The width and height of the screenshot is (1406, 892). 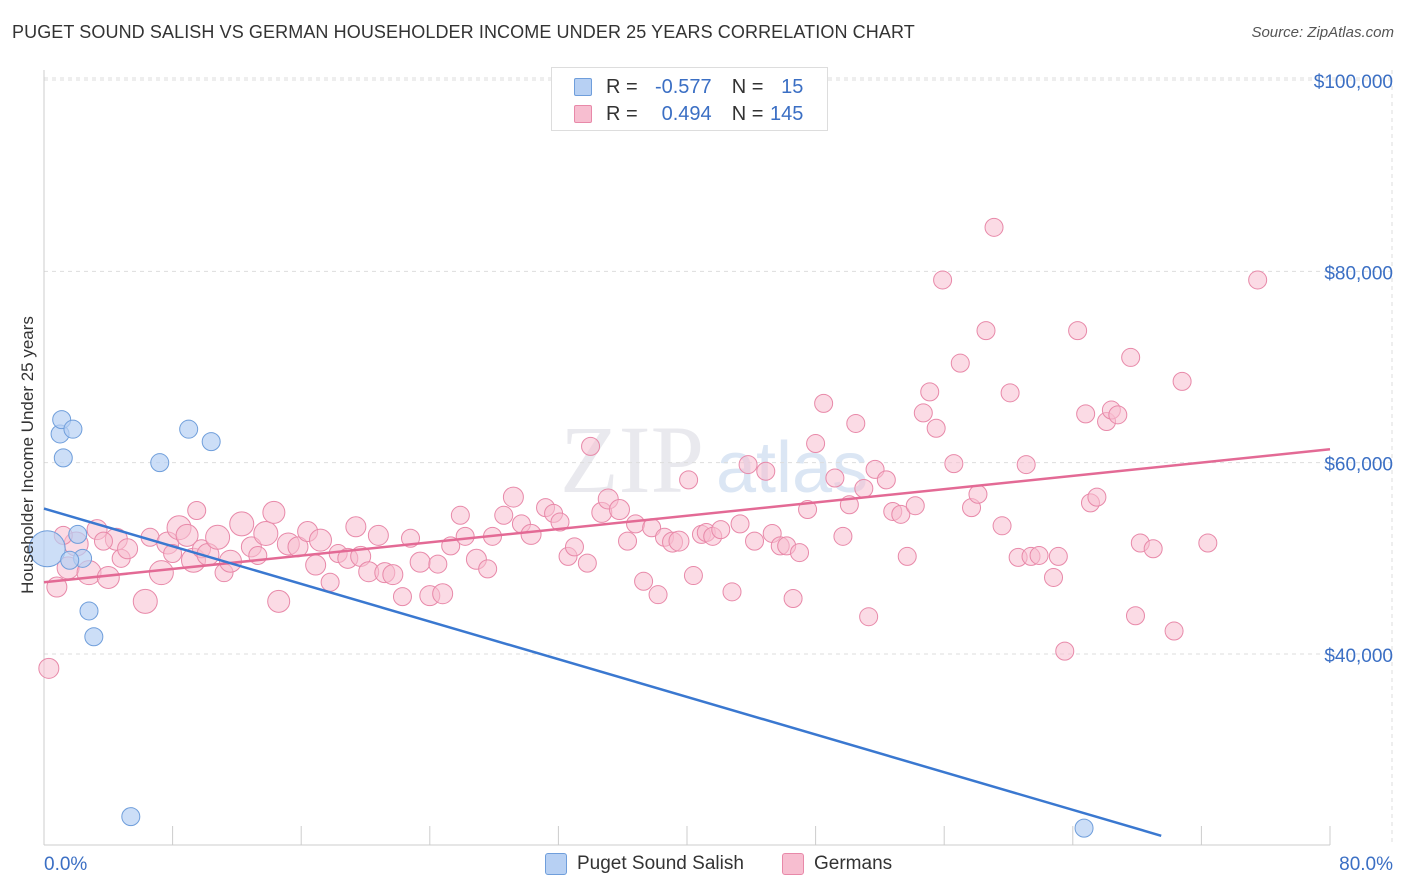 What do you see at coordinates (583, 87) in the screenshot?
I see `salish-swatch` at bounding box center [583, 87].